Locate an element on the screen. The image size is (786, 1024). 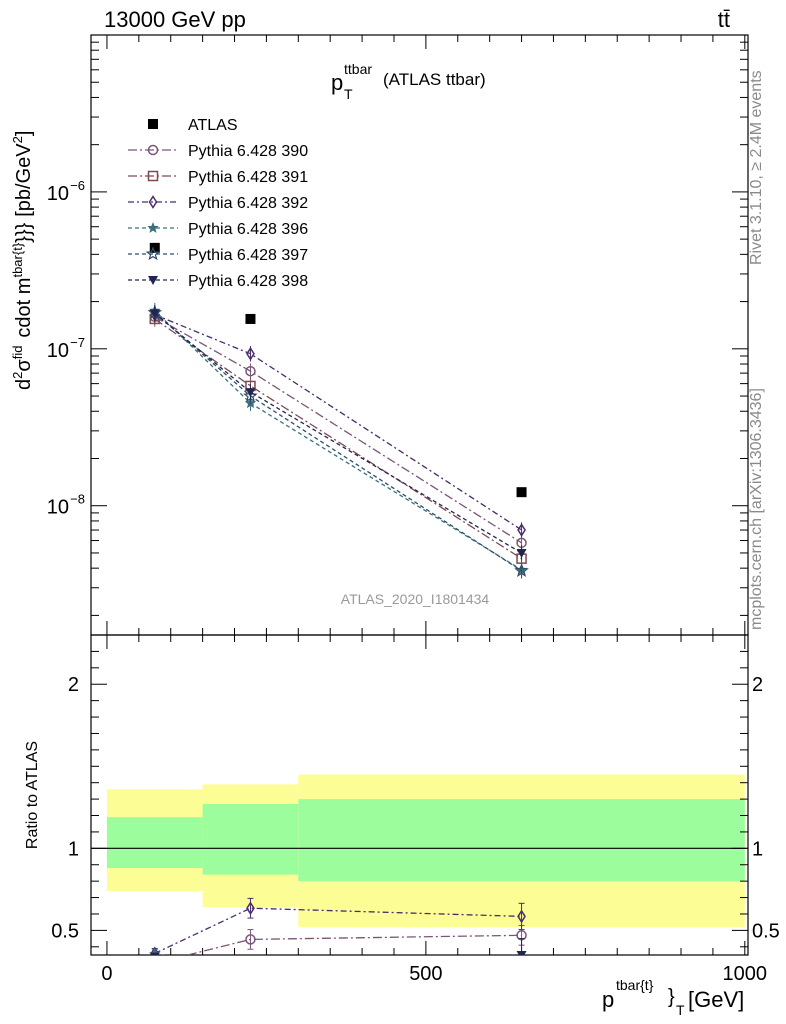
title-suffix: (ATLAS ttbar) is located at coordinates (434, 79).